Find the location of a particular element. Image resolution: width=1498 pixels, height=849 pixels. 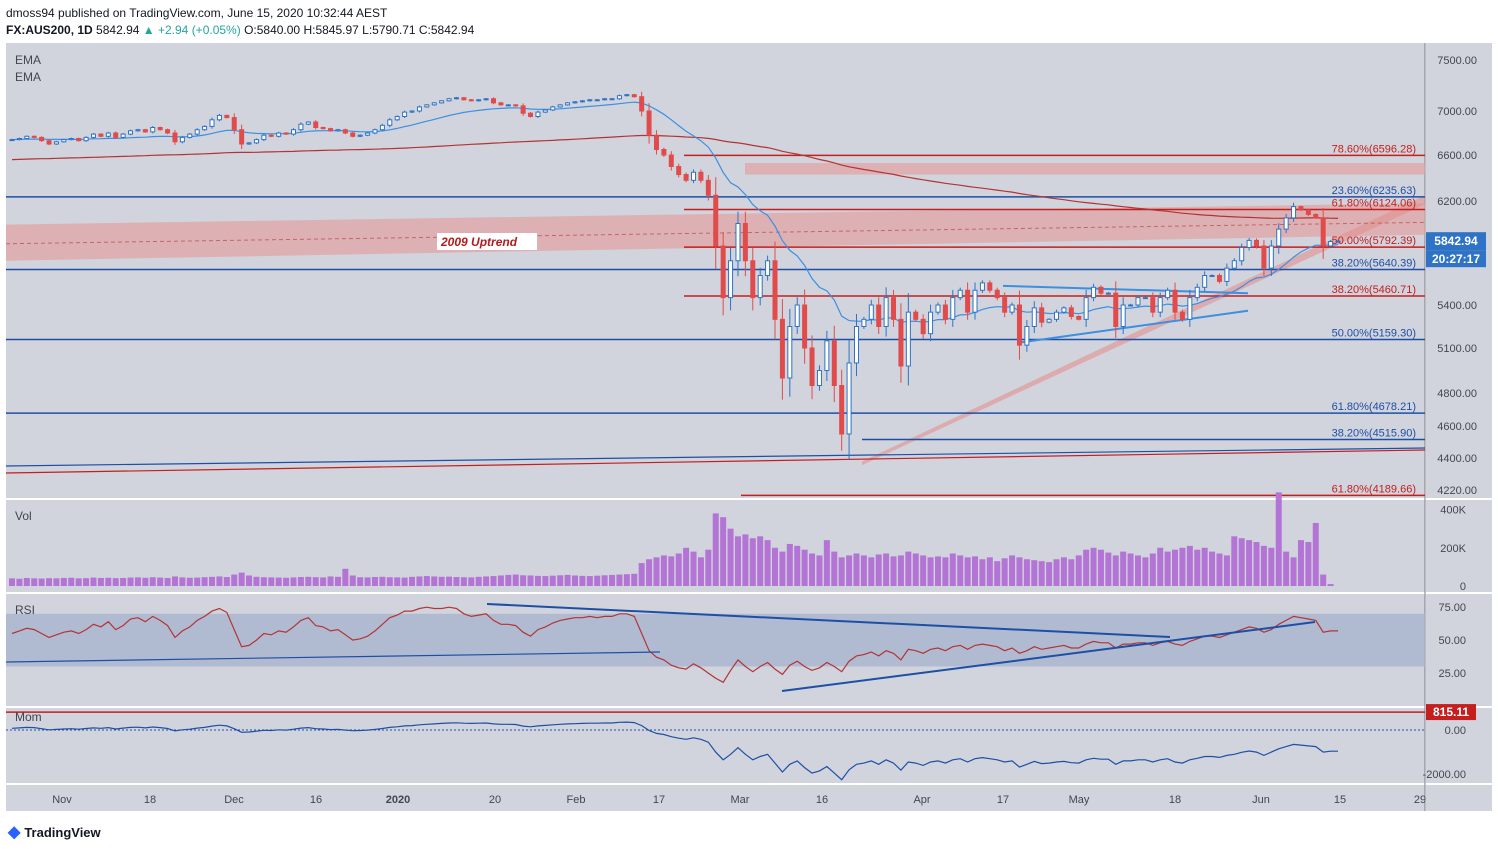

price-axis is located at coordinates (1459, 427).